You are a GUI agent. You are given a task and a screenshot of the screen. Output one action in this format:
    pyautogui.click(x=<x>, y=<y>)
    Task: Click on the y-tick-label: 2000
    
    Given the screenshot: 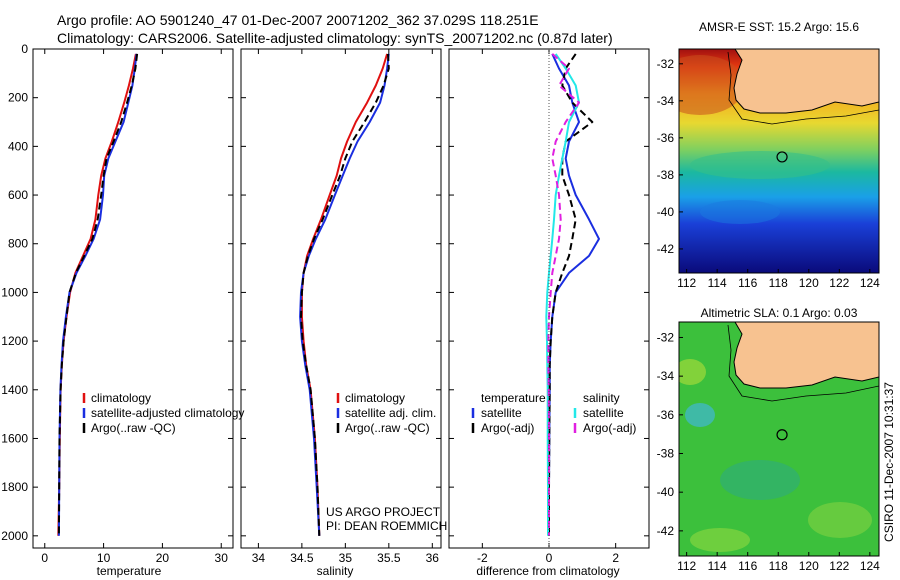 What is the action you would take?
    pyautogui.click(x=14, y=536)
    